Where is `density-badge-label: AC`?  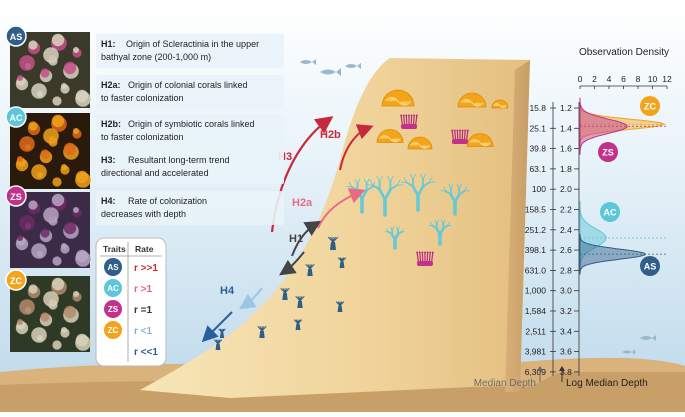 density-badge-label: AC is located at coordinates (610, 213).